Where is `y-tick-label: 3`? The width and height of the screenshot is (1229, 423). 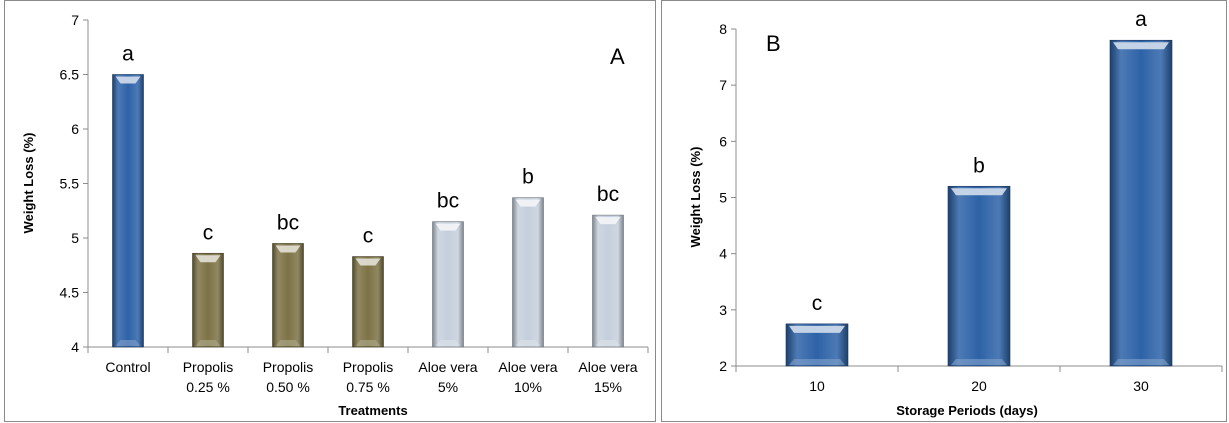
y-tick-label: 3 is located at coordinates (723, 310).